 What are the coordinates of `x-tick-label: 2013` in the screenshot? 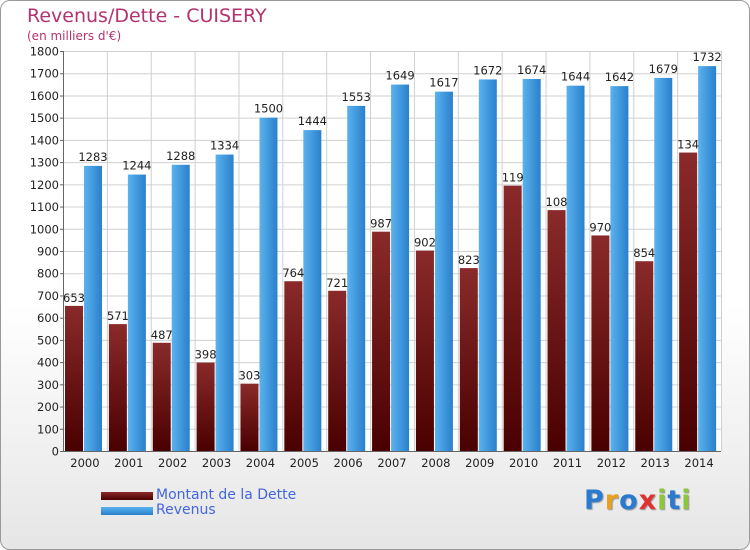 It's located at (655, 463).